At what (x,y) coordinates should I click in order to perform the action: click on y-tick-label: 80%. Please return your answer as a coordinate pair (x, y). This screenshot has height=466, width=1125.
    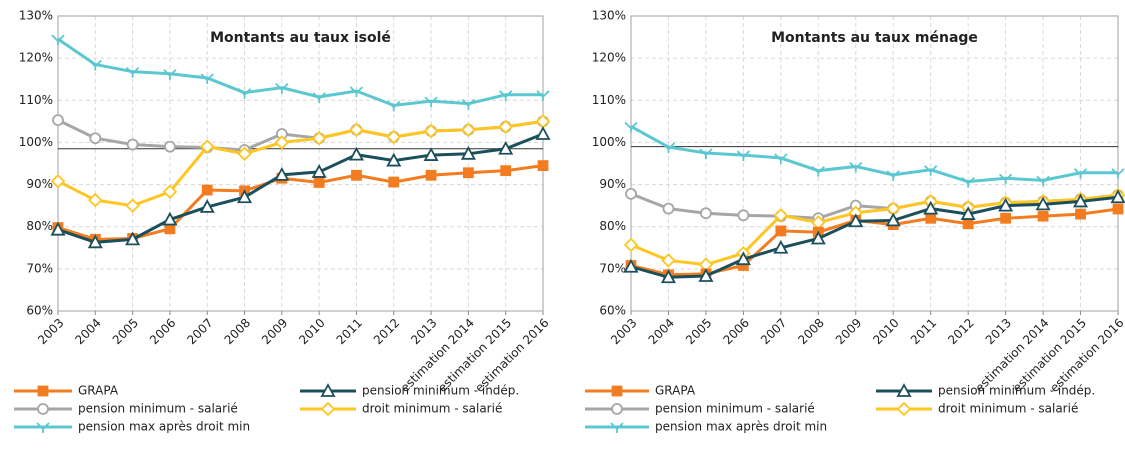
    Looking at the image, I should click on (39, 226).